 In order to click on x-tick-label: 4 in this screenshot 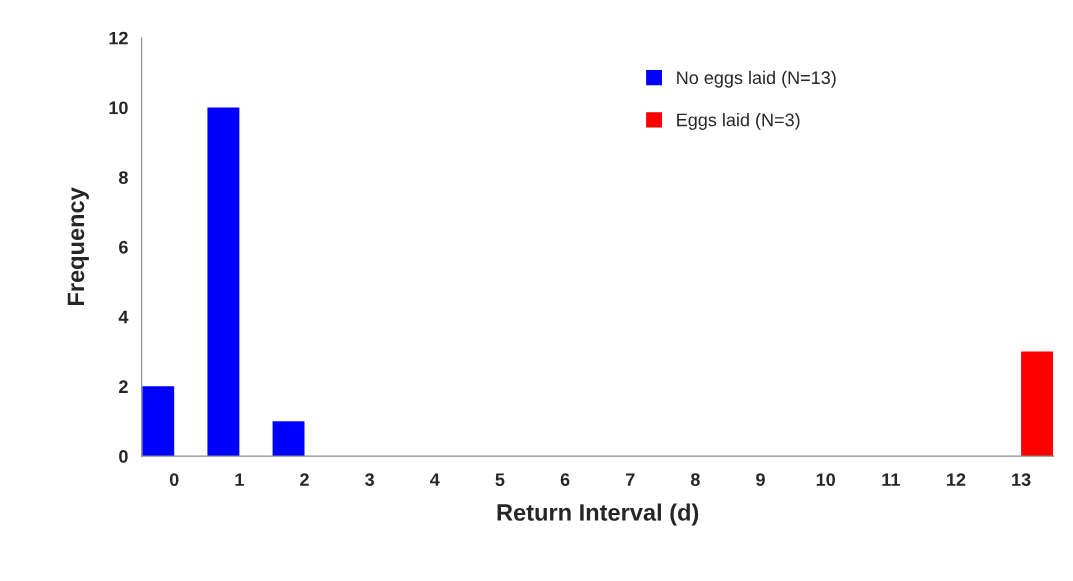, I will do `click(435, 479)`.